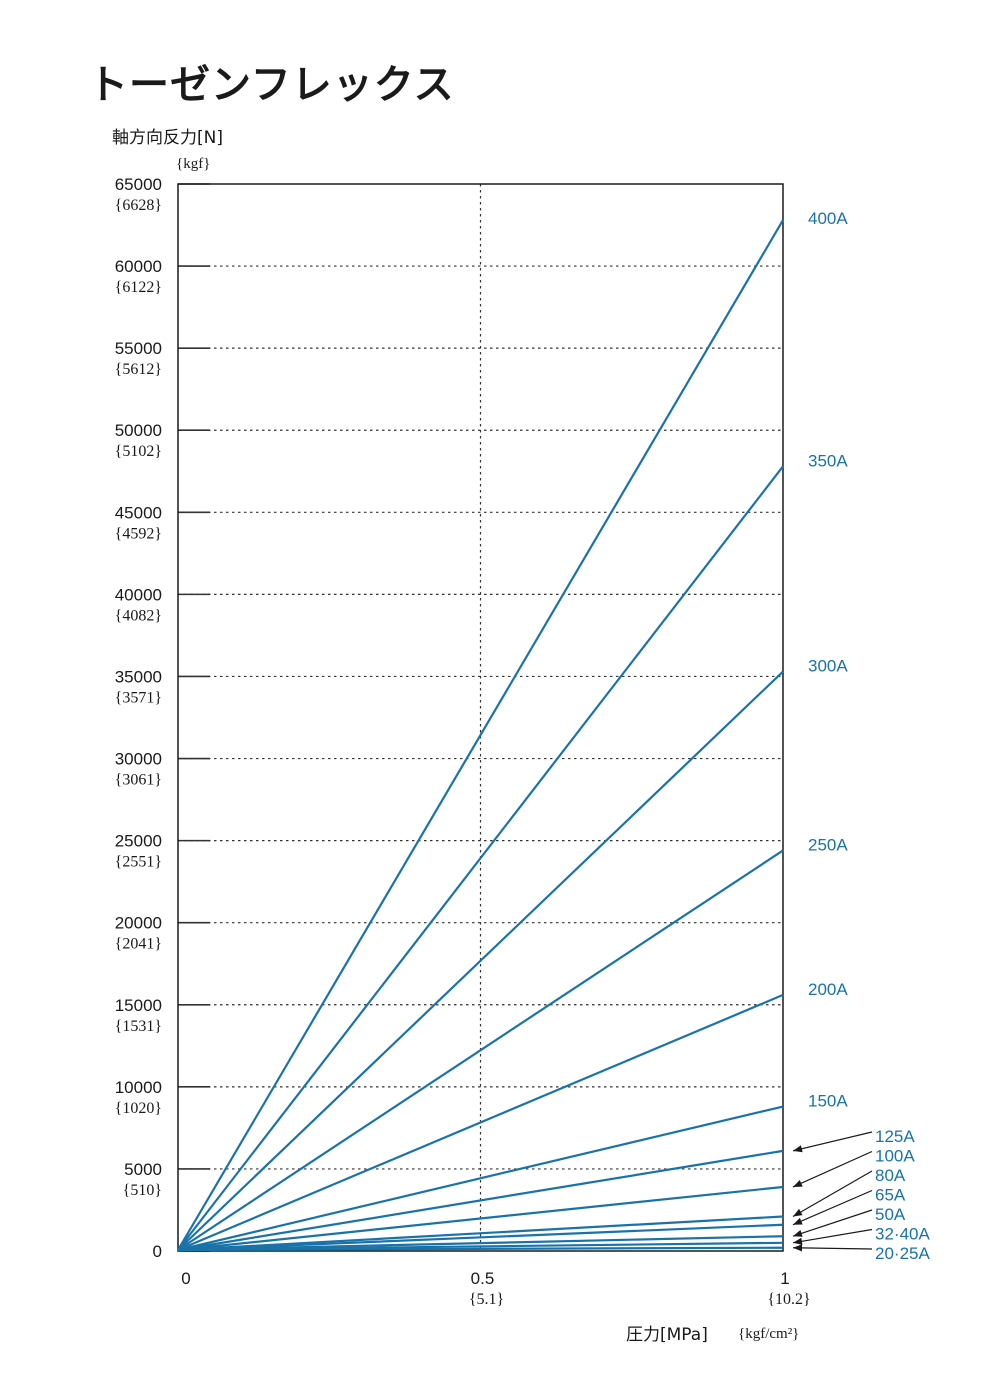 The image size is (1000, 1400). What do you see at coordinates (138, 287) in the screenshot?
I see `y-tick-sub-label: {6122}` at bounding box center [138, 287].